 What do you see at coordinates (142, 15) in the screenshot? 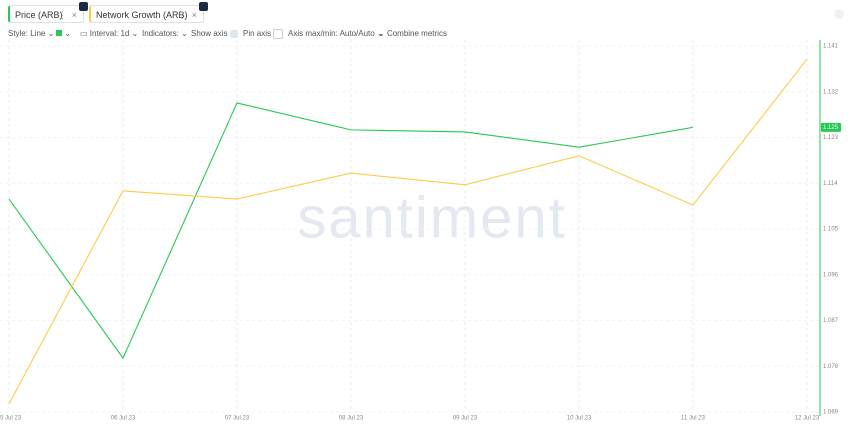
I see `tab-label: Network Growth (ARB)` at bounding box center [142, 15].